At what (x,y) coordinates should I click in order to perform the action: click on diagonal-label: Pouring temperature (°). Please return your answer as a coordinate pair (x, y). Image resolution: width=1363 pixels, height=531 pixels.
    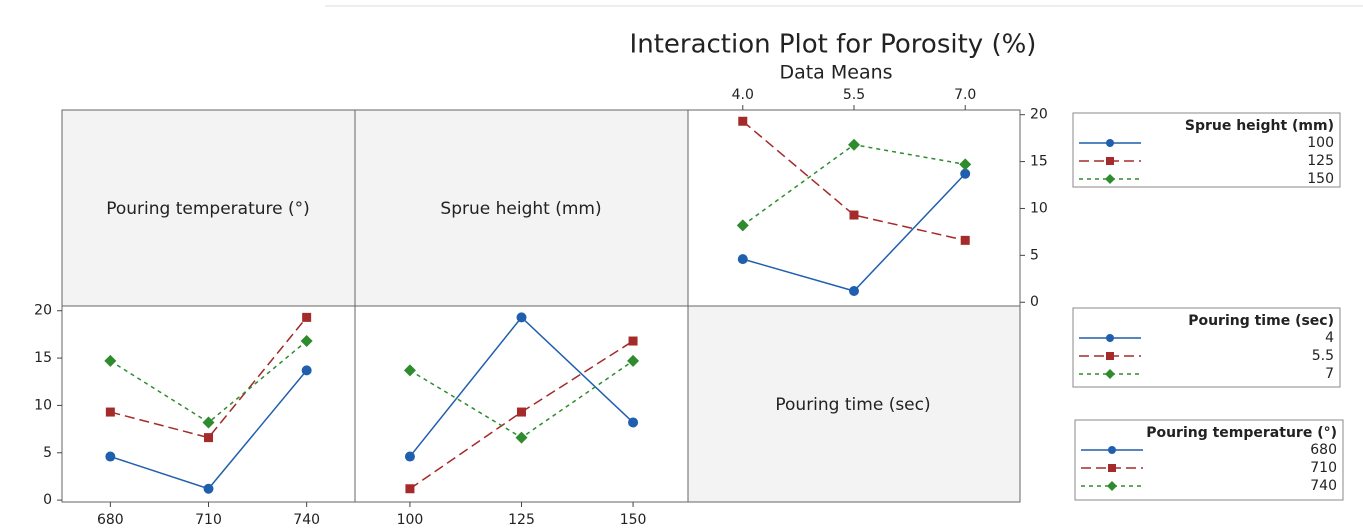
    Looking at the image, I should click on (208, 209).